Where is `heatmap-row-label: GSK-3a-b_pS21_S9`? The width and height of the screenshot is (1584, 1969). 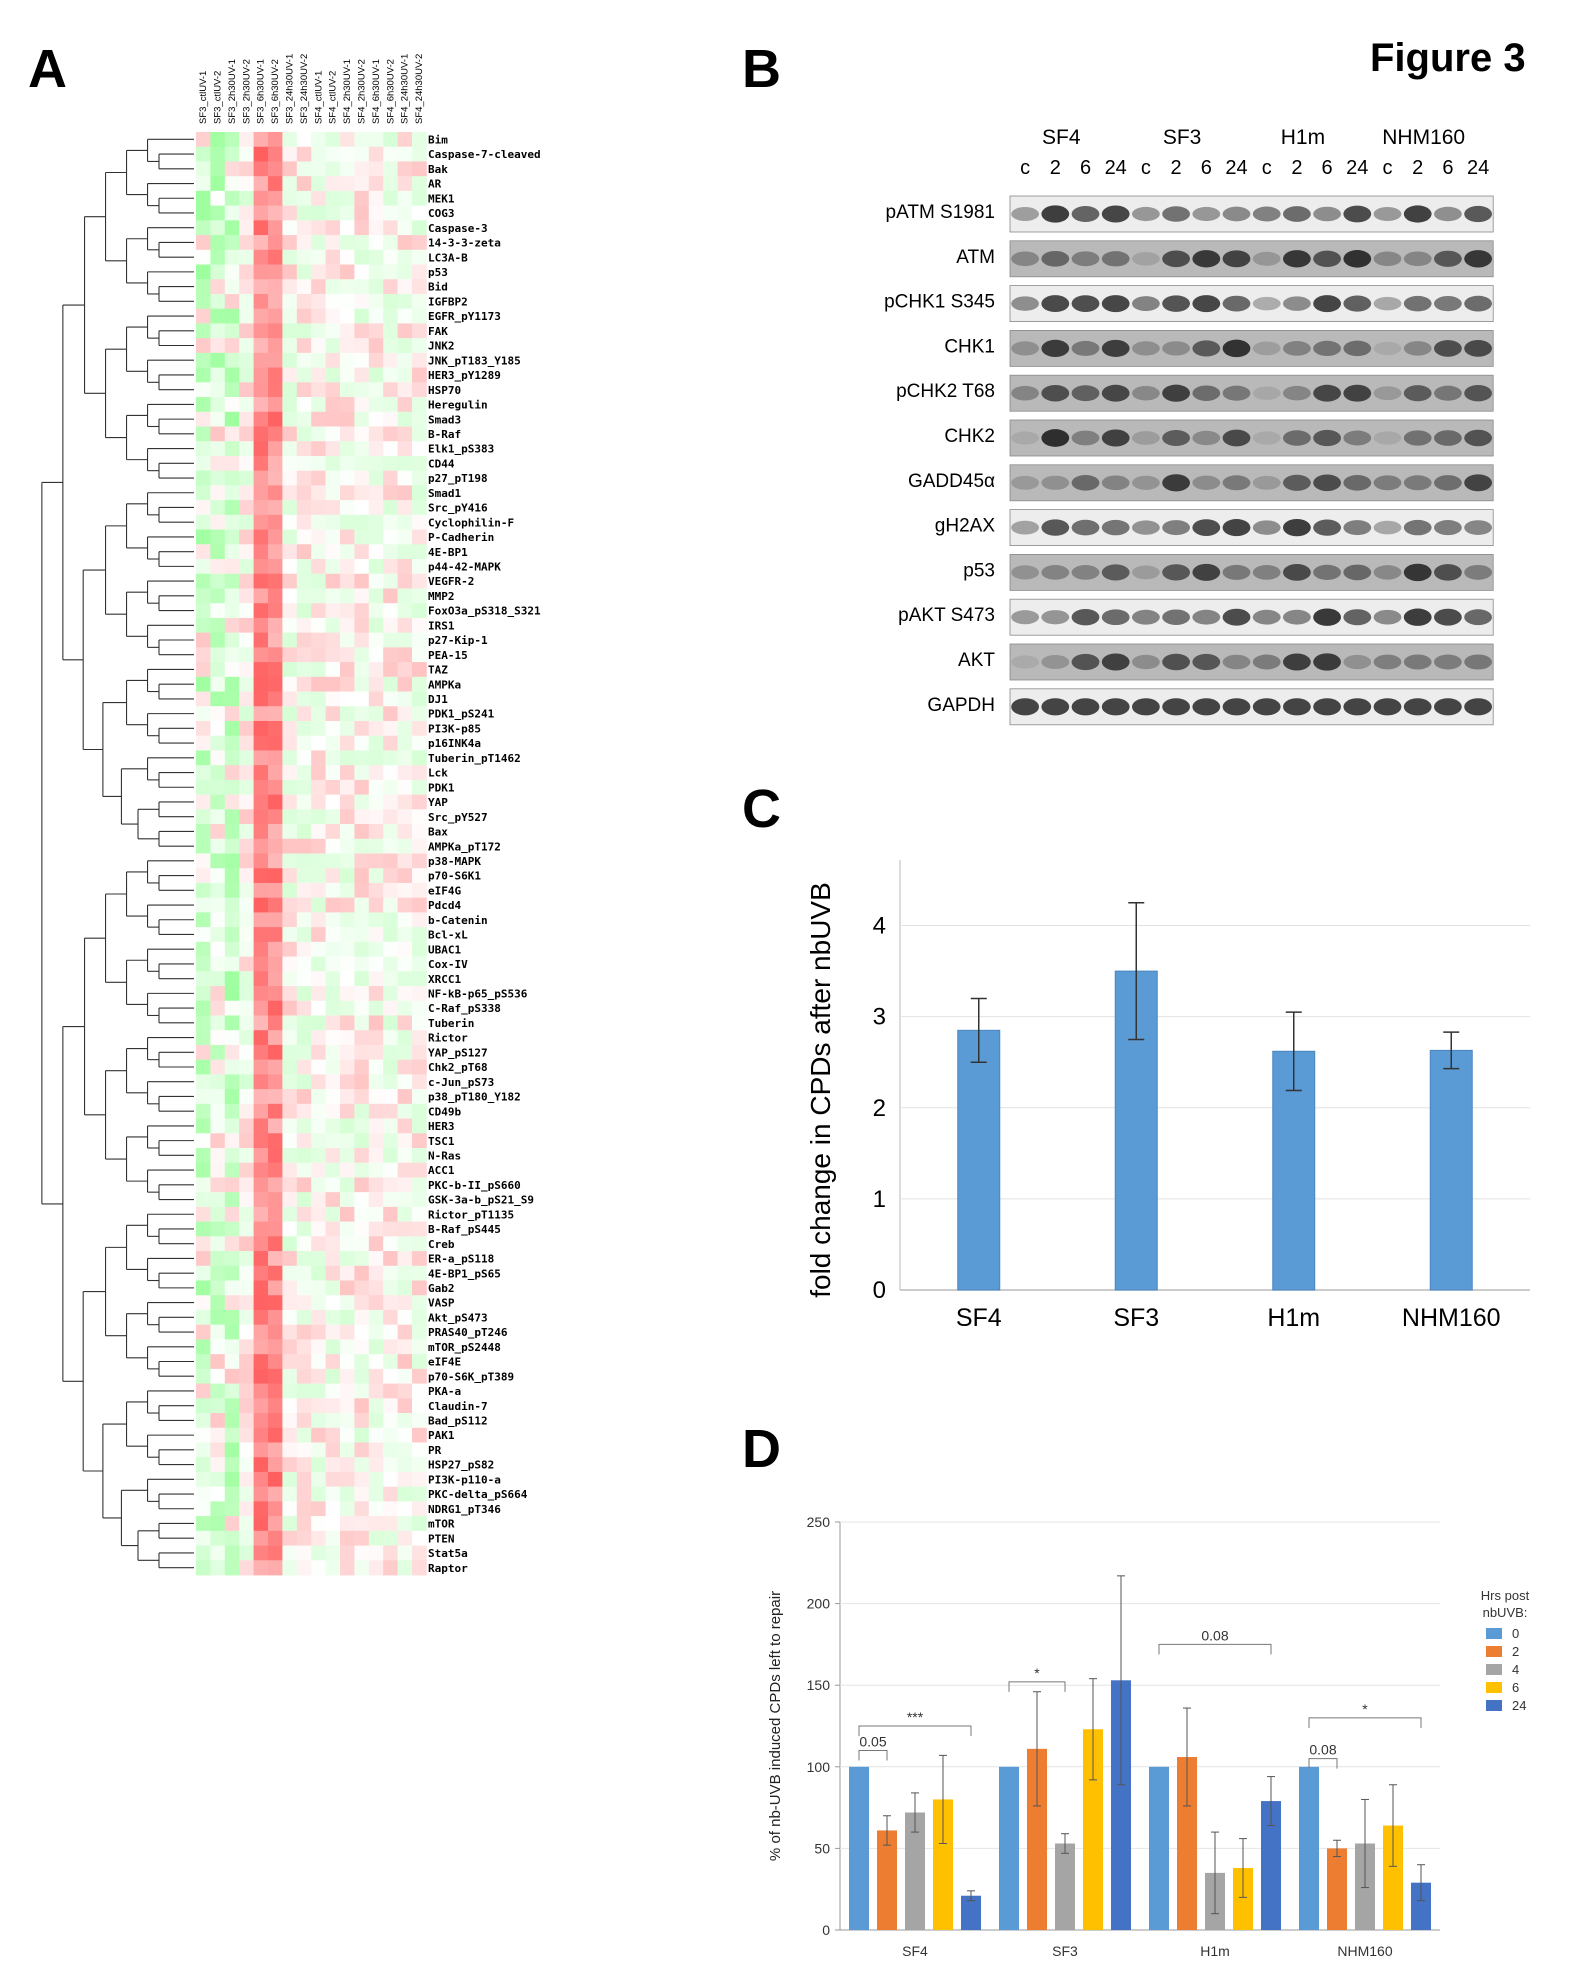 heatmap-row-label: GSK-3a-b_pS21_S9 is located at coordinates (481, 1200).